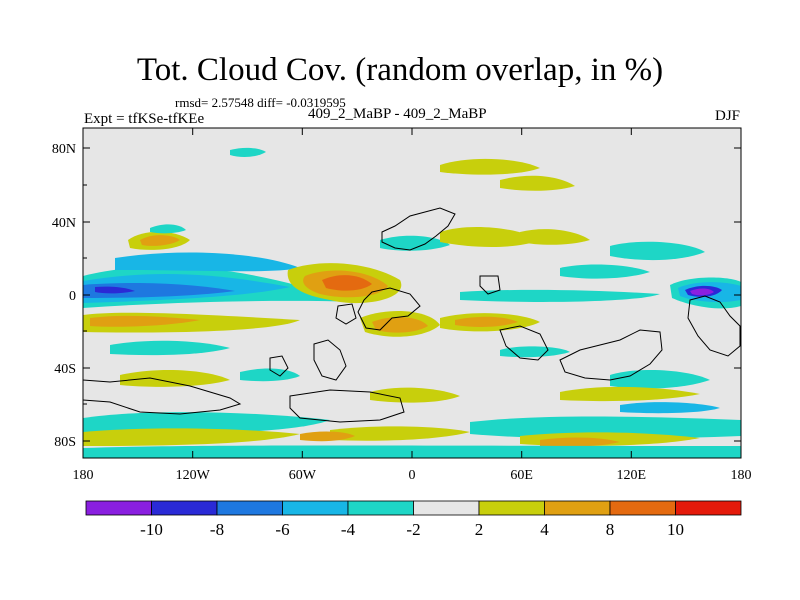  I want to click on colorbar-label: -10, so click(151, 529).